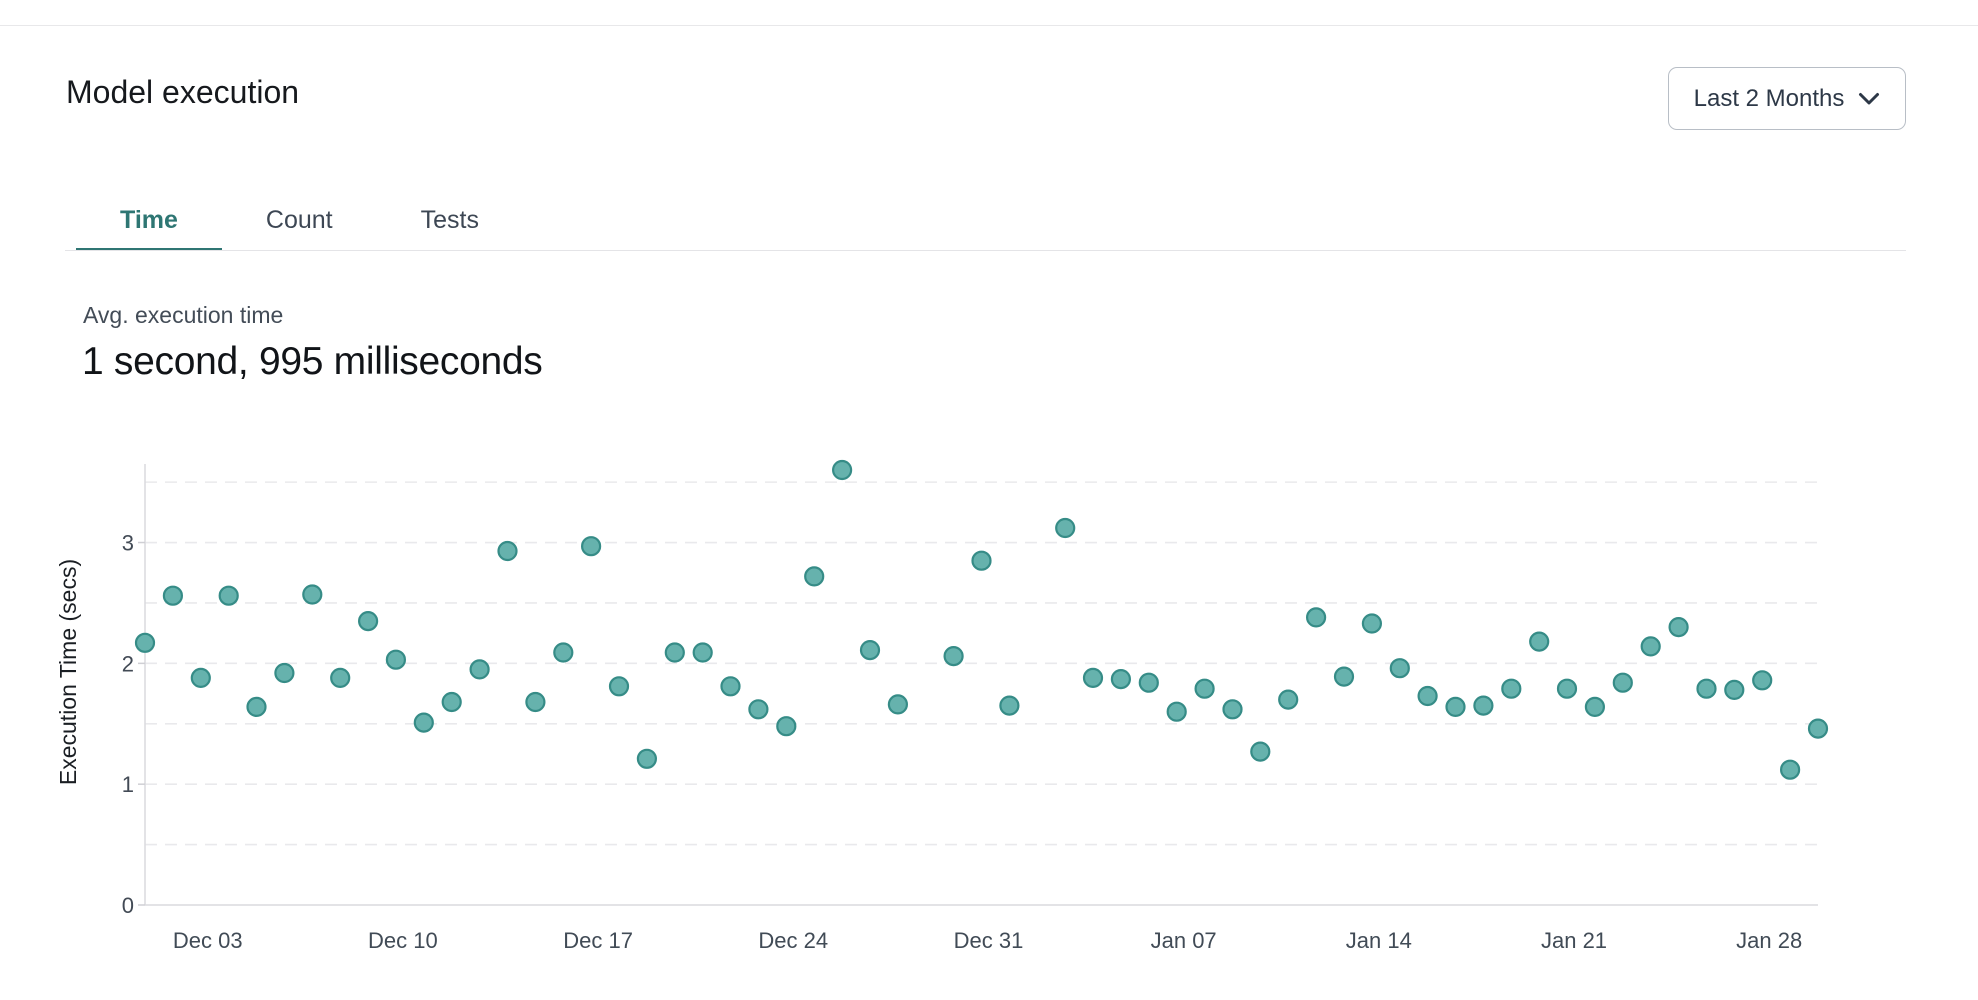  I want to click on tab-time: Time, so click(149, 221).